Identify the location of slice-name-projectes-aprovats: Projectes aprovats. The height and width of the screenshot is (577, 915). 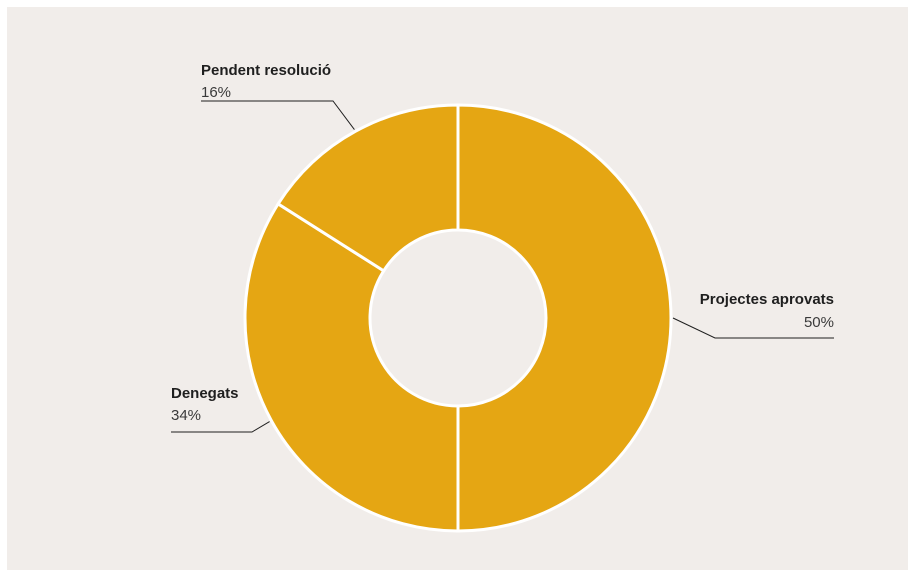
(767, 299).